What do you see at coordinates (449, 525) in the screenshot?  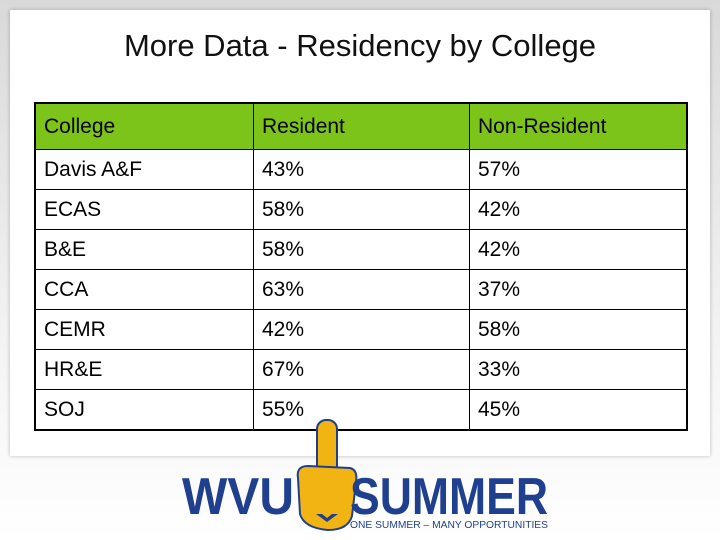 I see `logo-tagline: ONE SUMMER – MANY OPPORTUNITIES` at bounding box center [449, 525].